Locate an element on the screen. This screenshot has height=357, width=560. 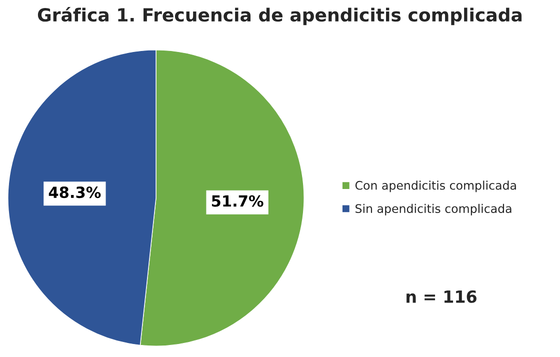
legend-label: Sin apendicitis complicada is located at coordinates (434, 210).